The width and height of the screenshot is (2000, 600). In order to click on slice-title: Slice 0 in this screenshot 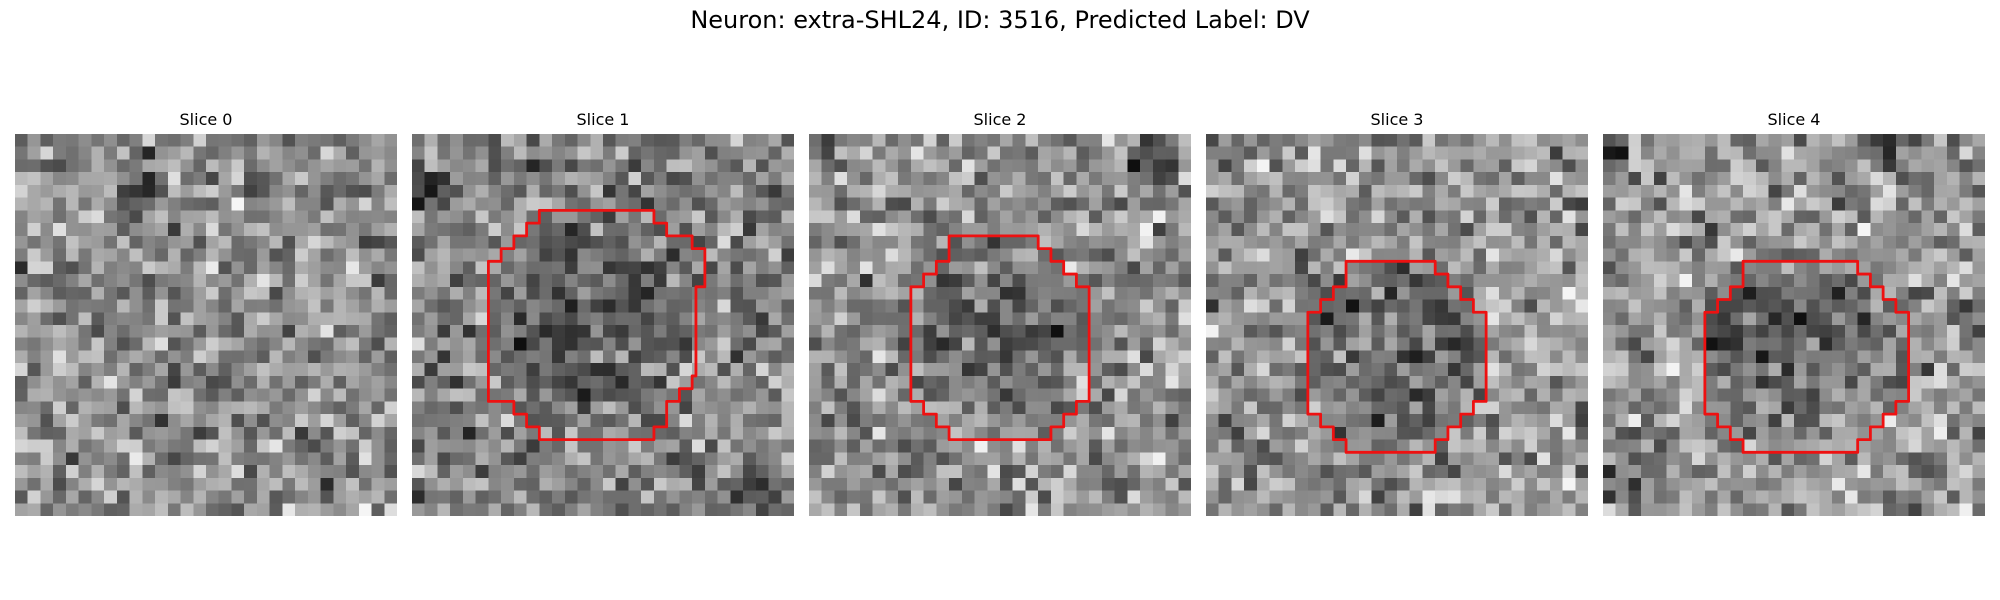, I will do `click(206, 122)`.